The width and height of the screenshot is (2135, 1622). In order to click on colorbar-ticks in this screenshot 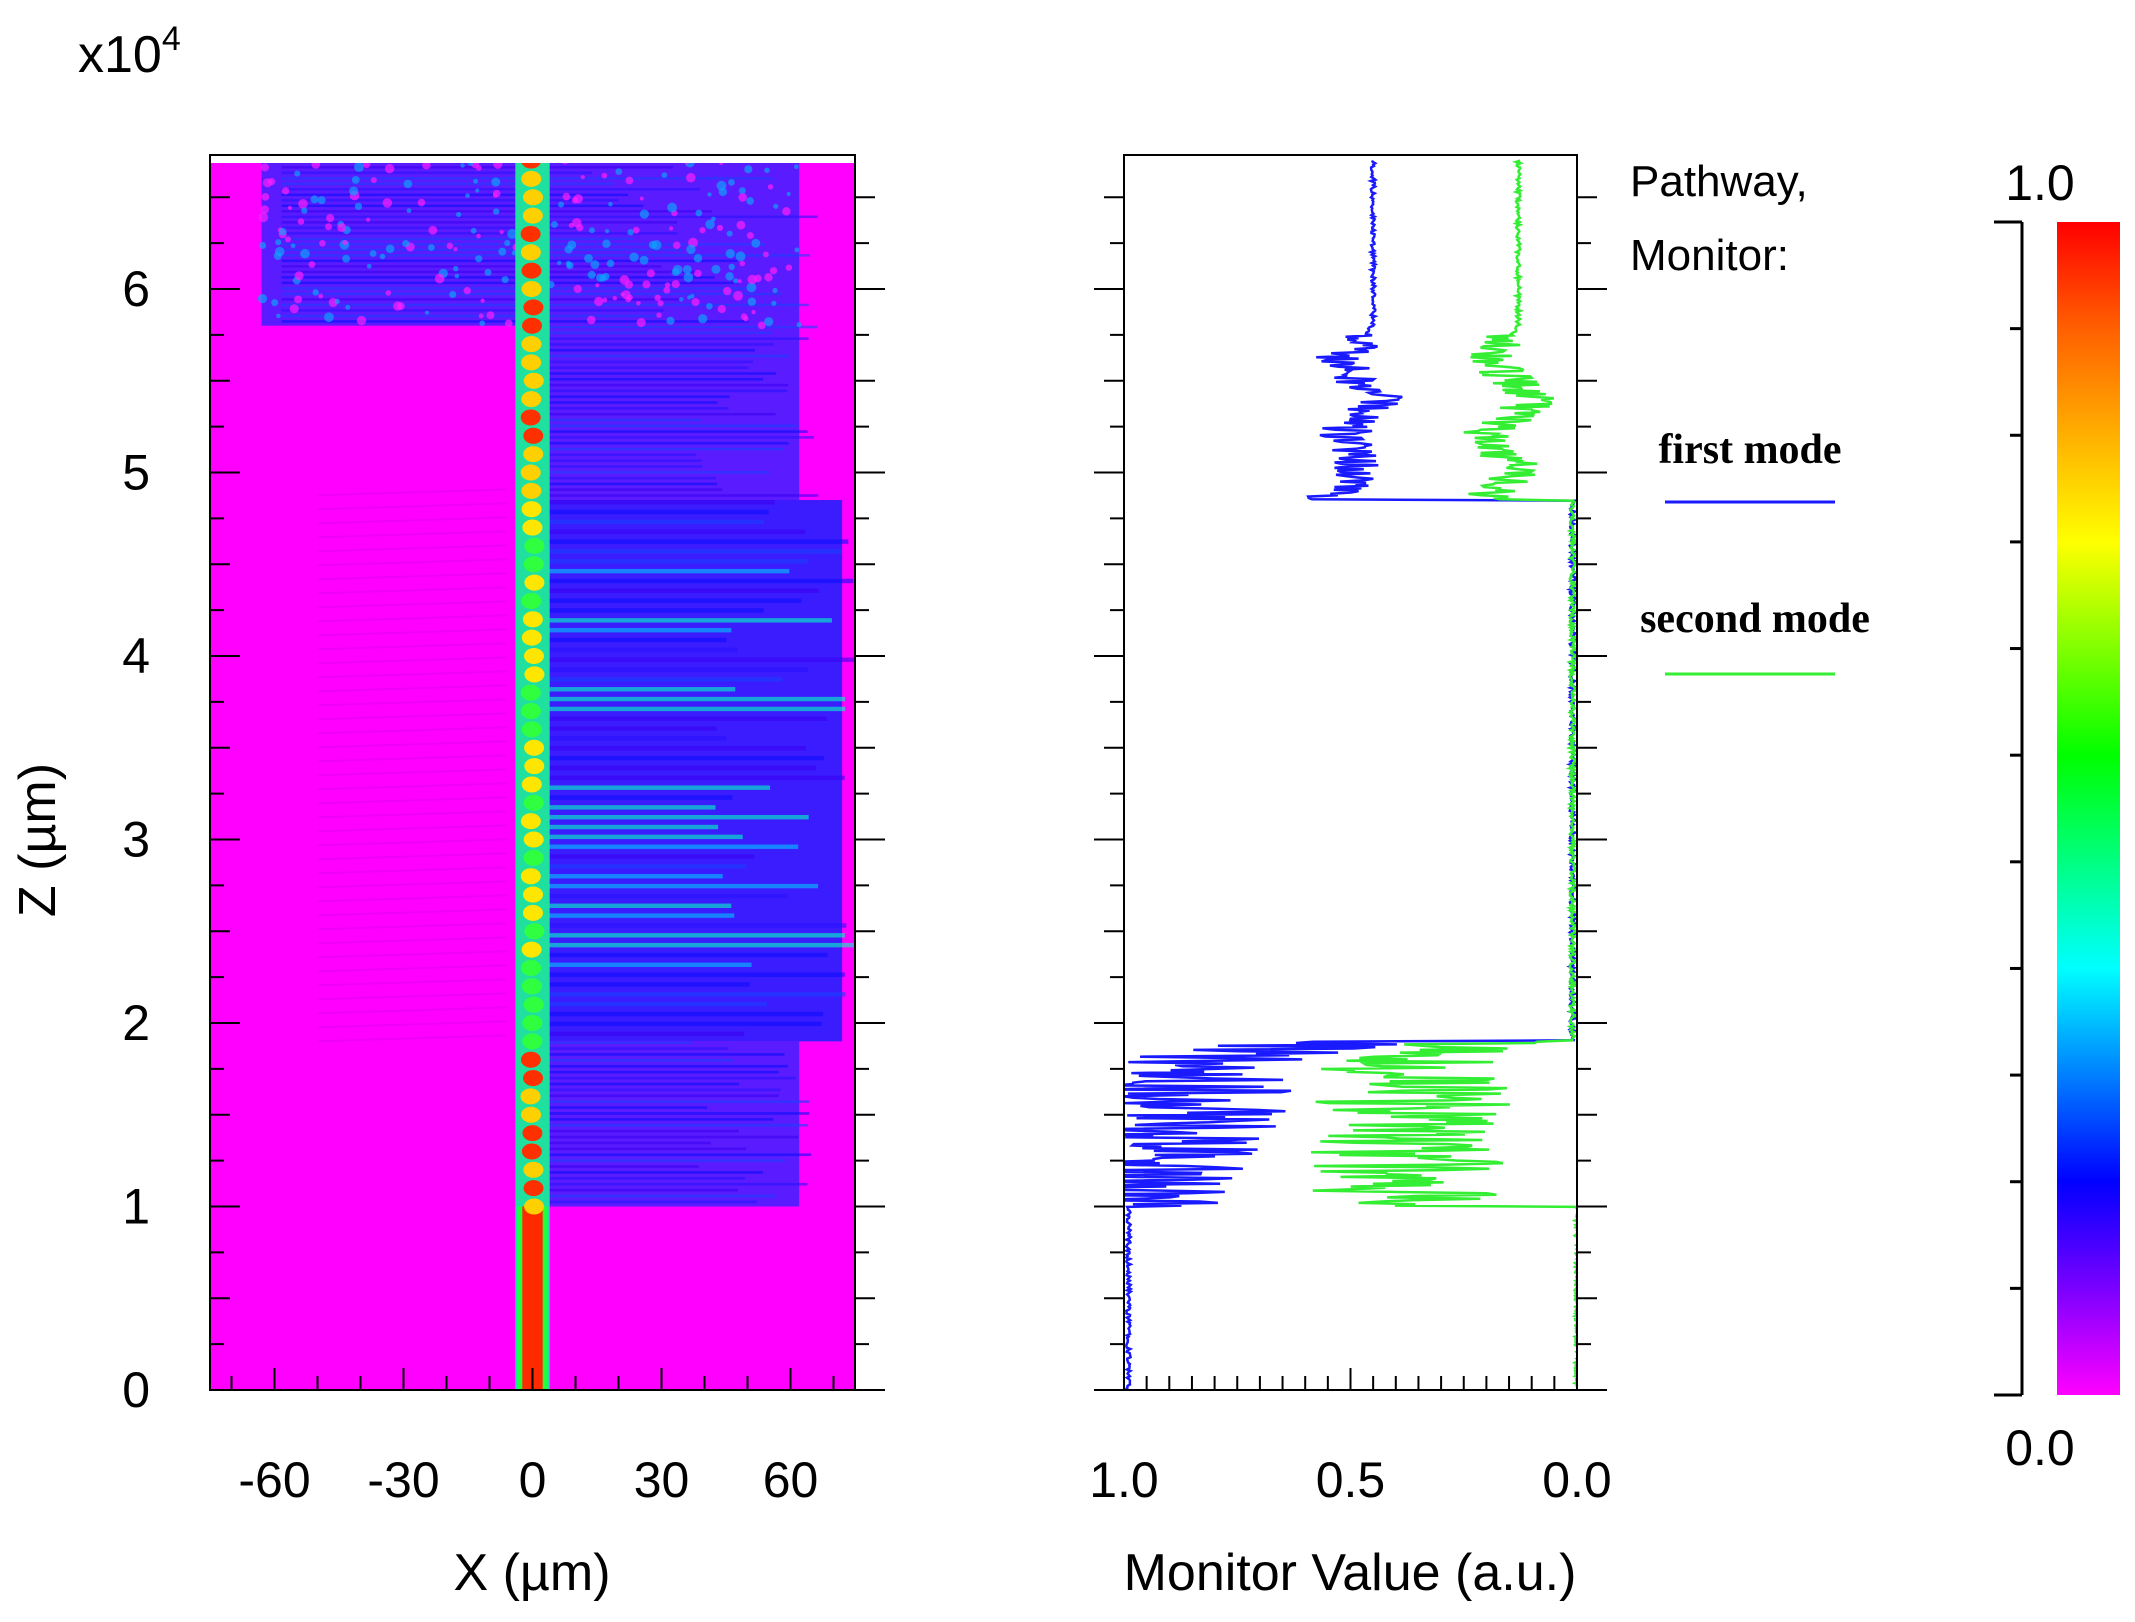, I will do `click(2008, 808)`.